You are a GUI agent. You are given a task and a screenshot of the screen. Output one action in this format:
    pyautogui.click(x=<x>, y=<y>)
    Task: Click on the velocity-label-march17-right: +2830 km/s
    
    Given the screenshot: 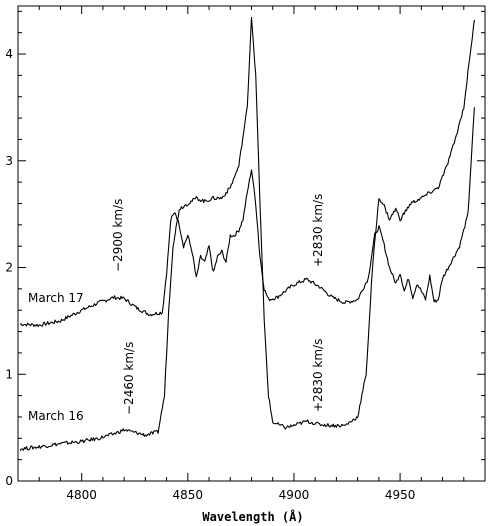 What is the action you would take?
    pyautogui.click(x=318, y=230)
    